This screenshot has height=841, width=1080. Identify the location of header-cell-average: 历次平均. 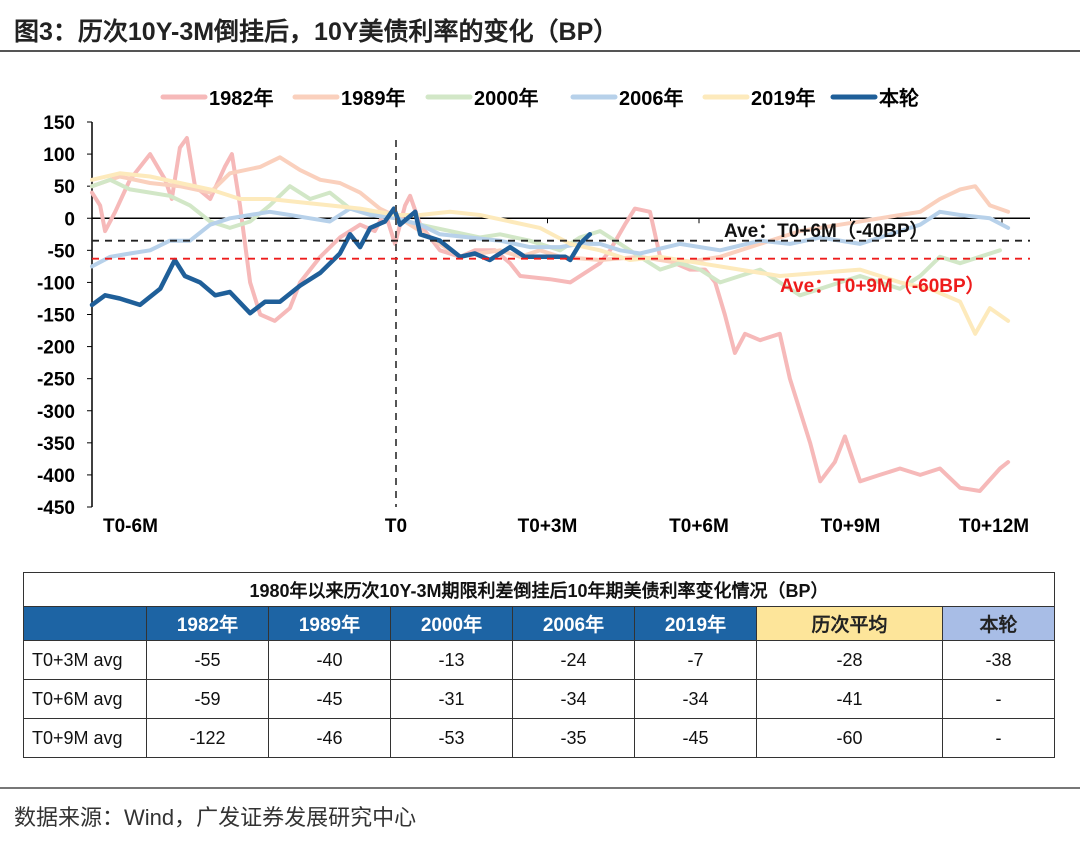
(849, 623).